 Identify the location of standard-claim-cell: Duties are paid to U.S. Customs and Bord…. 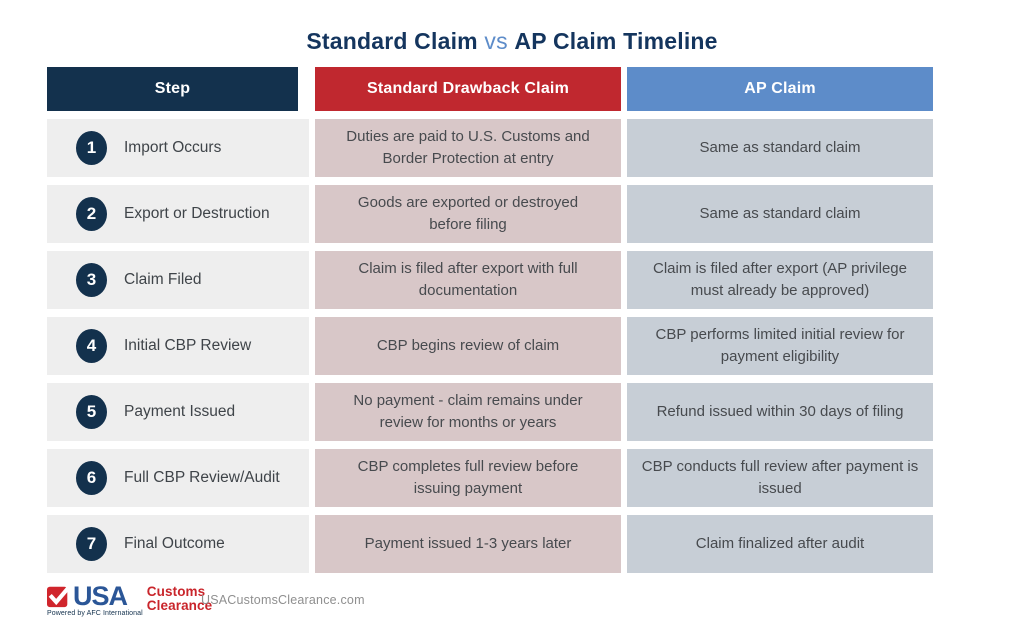
(468, 148).